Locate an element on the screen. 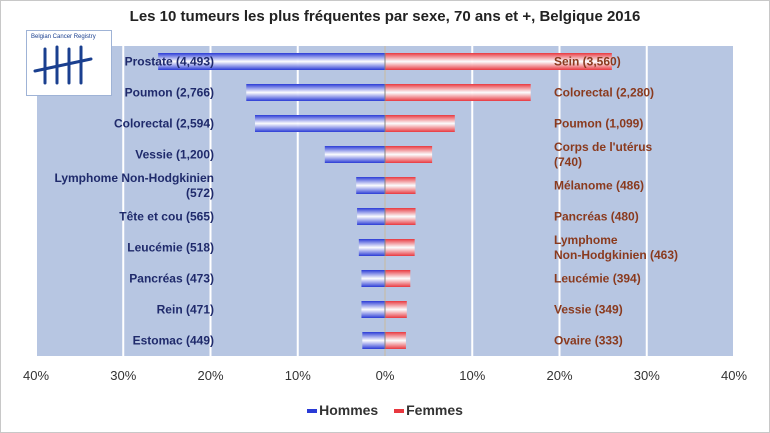 This screenshot has height=433, width=770. label-hommes: Colorectal (2,594) is located at coordinates (164, 124).